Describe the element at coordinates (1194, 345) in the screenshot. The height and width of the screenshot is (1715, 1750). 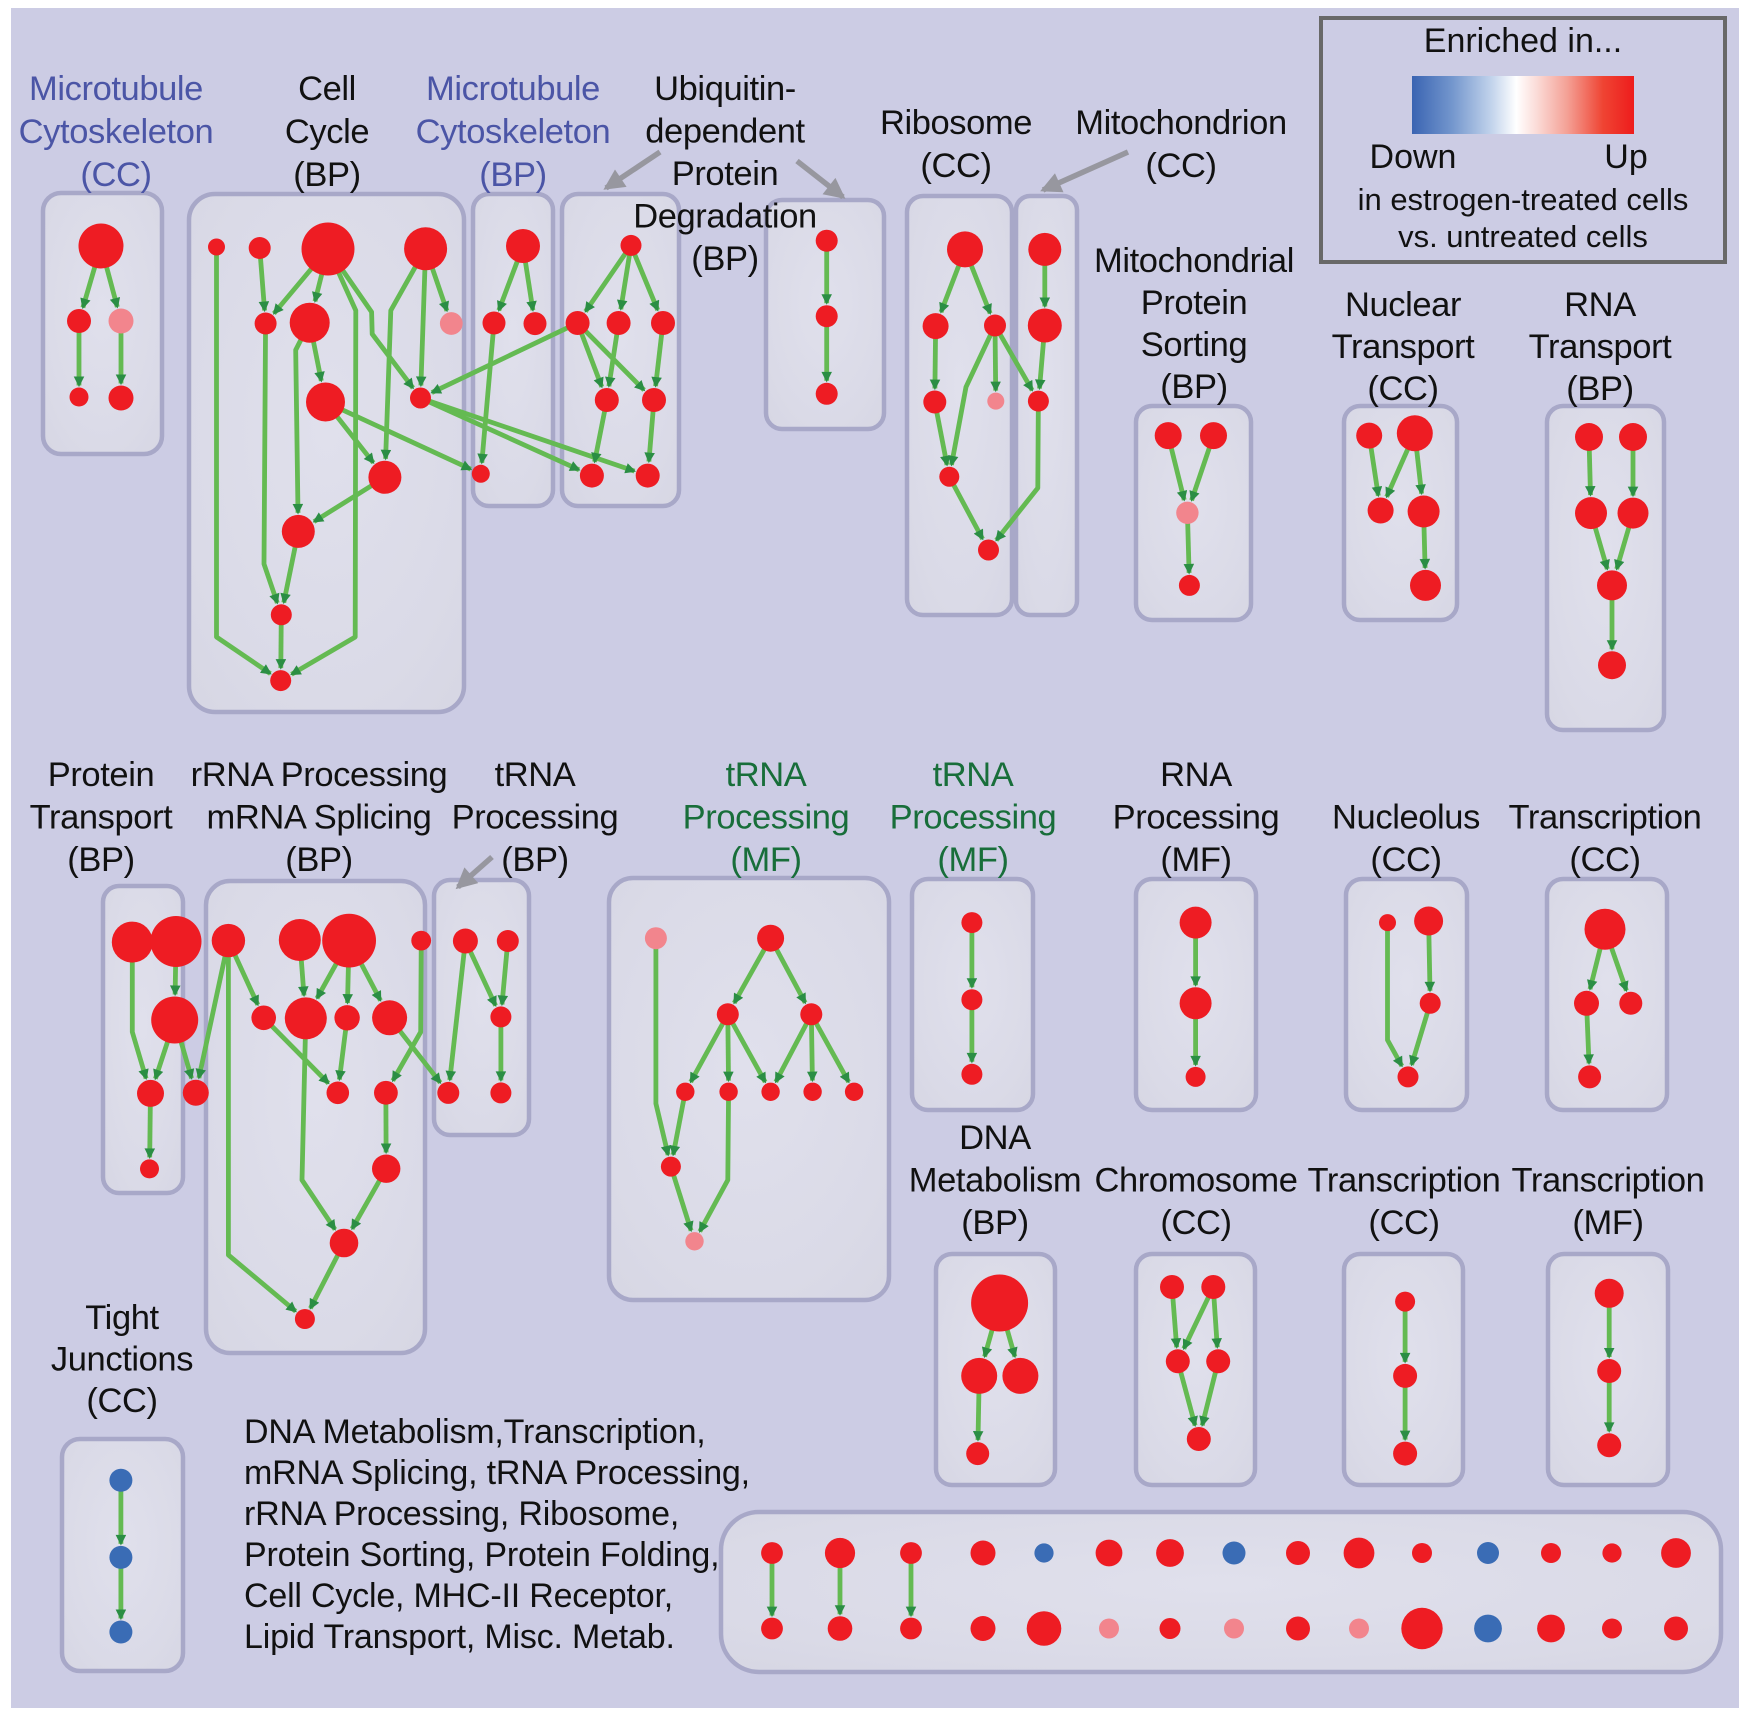
I see `svg-text: Sorting` at that location.